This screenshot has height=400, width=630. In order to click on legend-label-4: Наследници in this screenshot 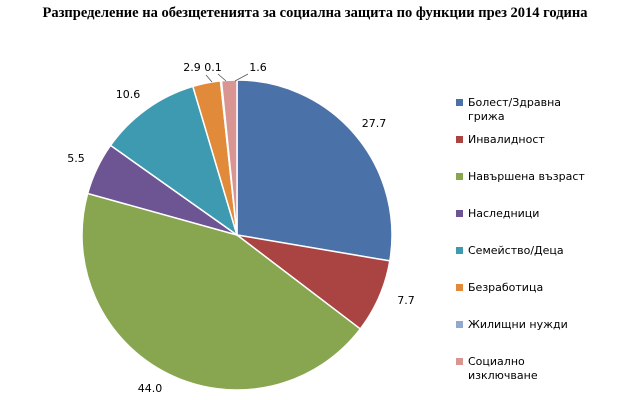, I will do `click(504, 213)`.